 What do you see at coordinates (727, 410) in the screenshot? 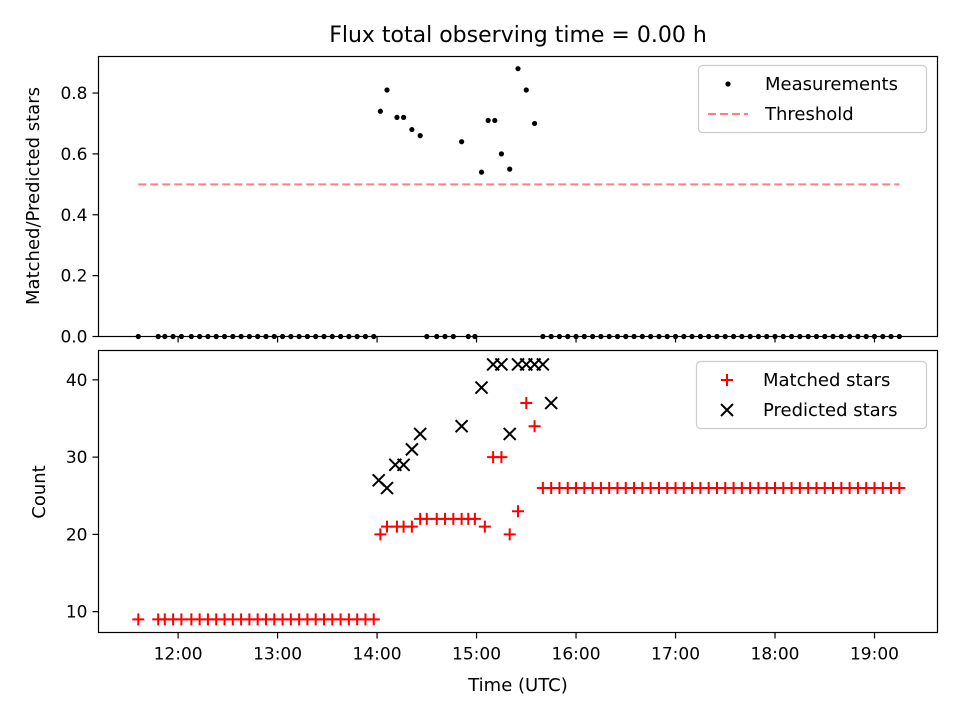
I see `legend-predicted-marker` at bounding box center [727, 410].